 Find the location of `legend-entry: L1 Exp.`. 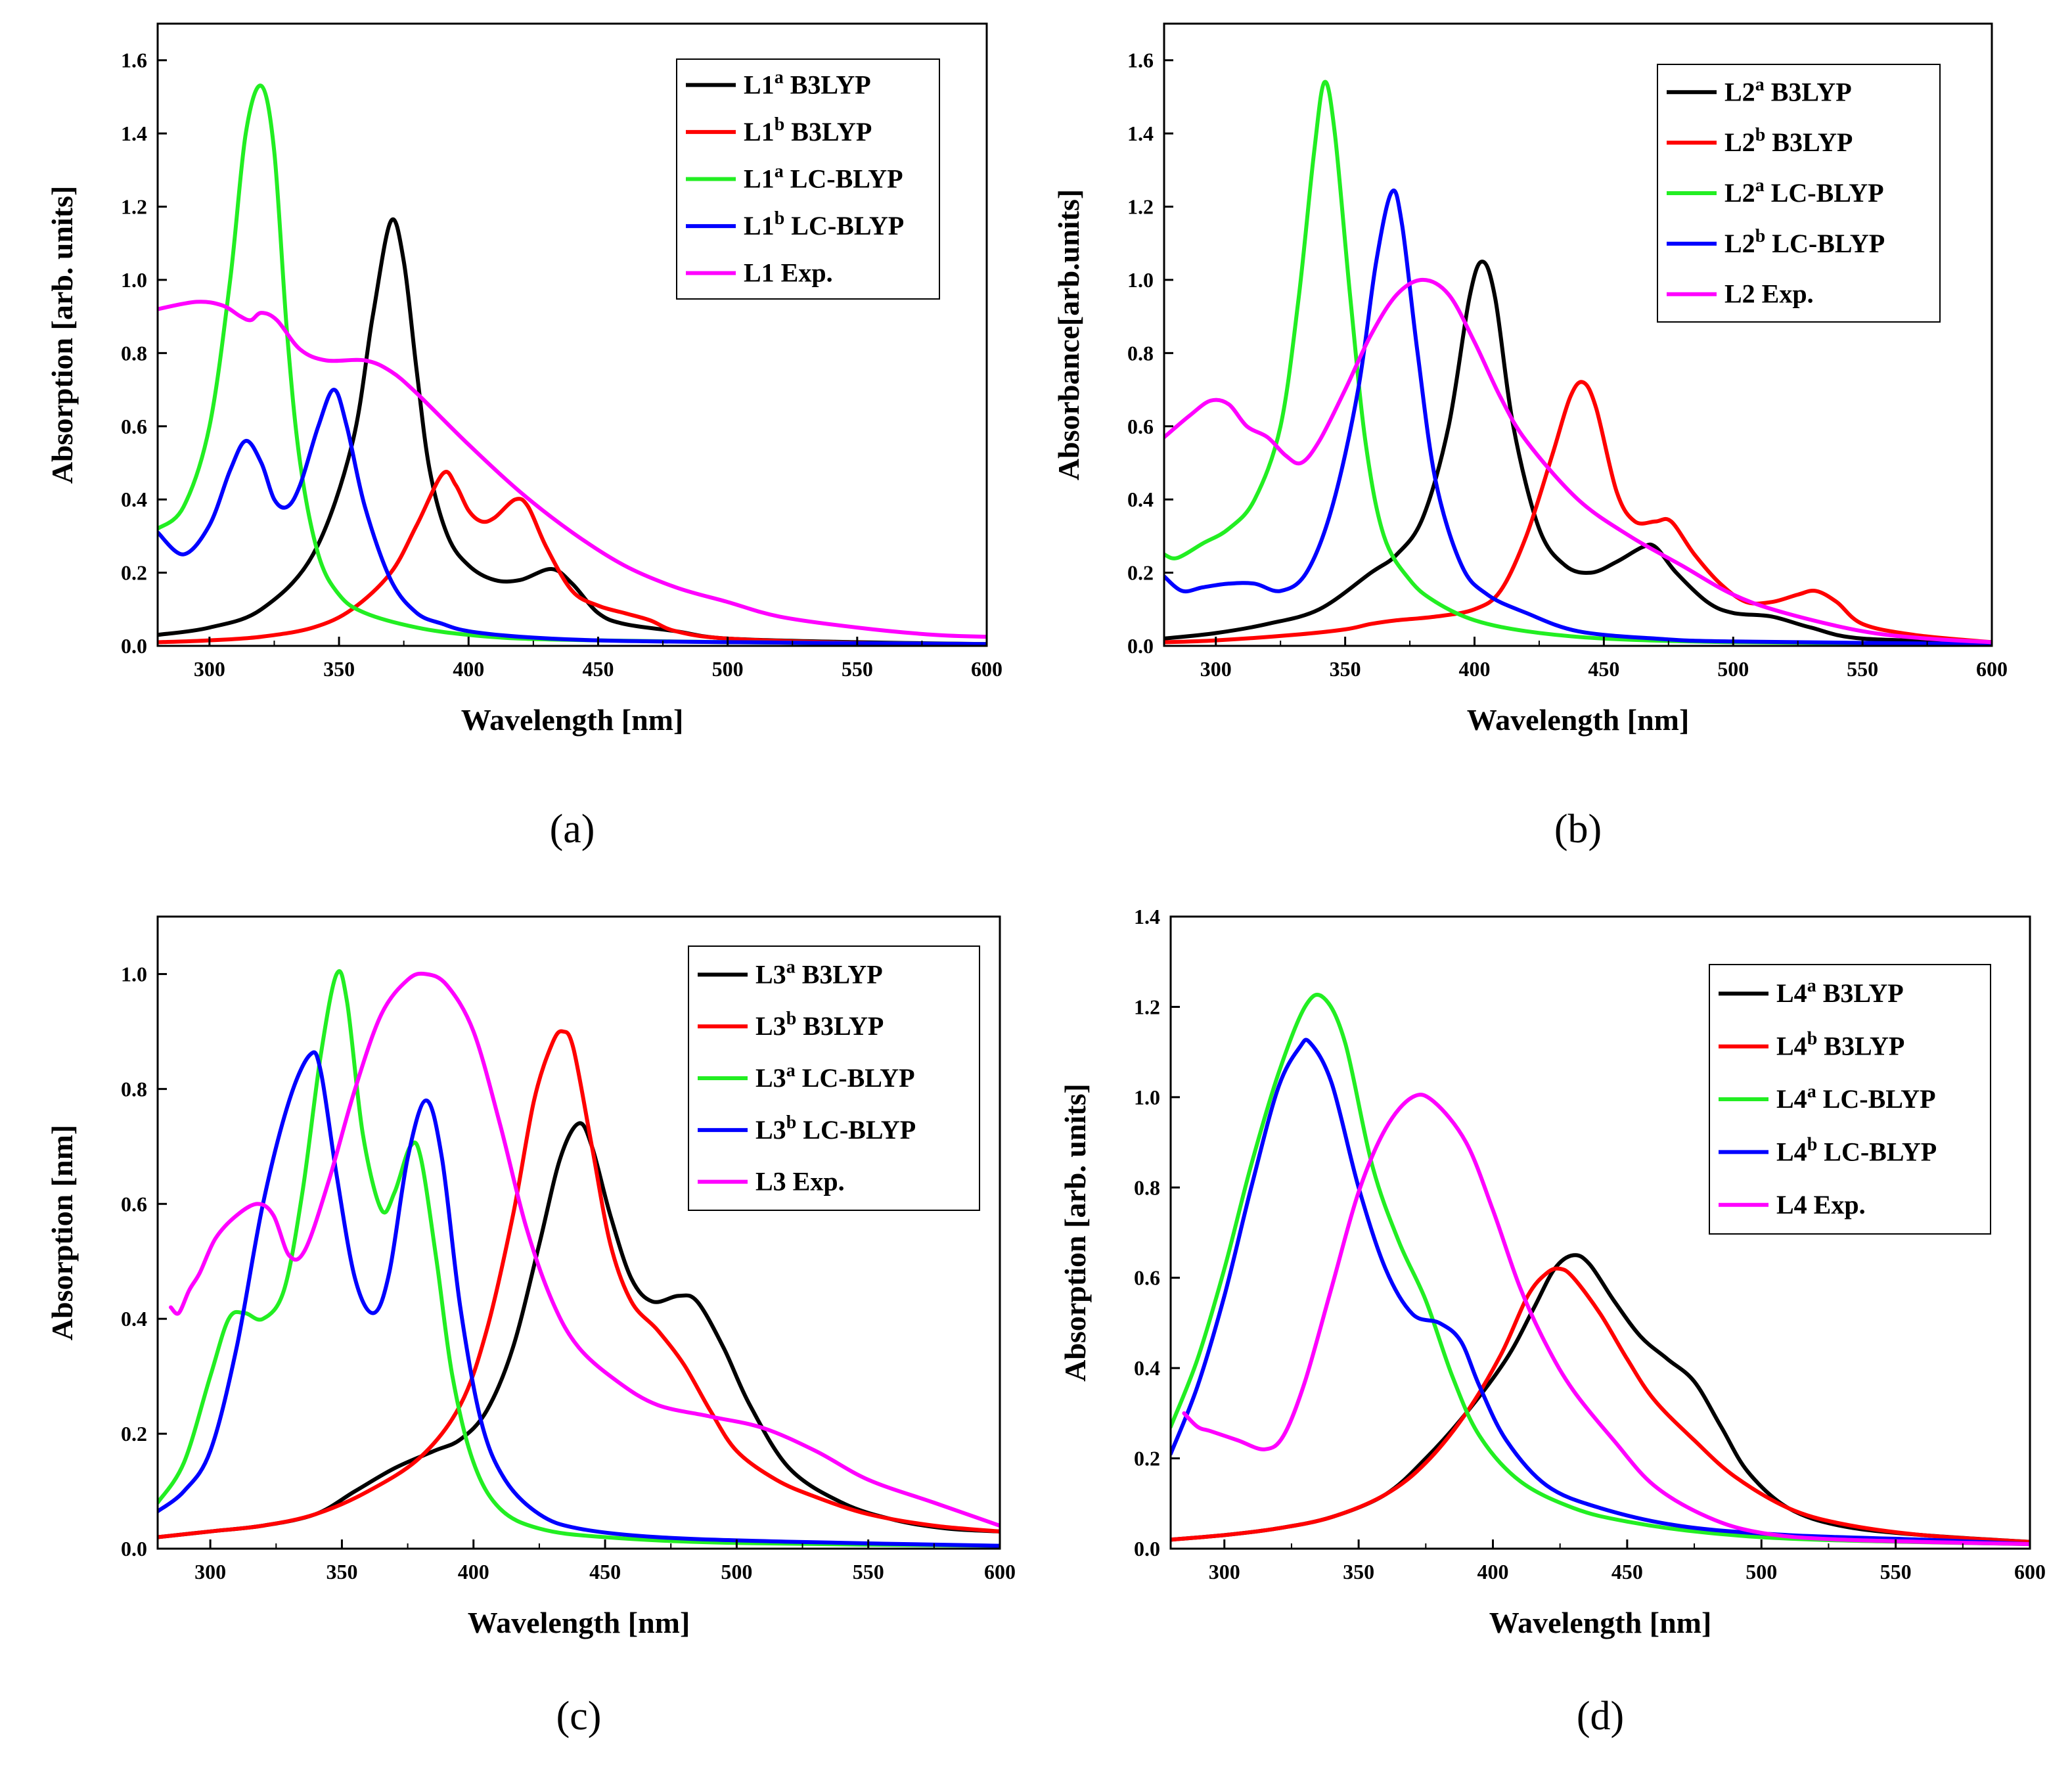

legend-entry: L1 Exp. is located at coordinates (788, 273).